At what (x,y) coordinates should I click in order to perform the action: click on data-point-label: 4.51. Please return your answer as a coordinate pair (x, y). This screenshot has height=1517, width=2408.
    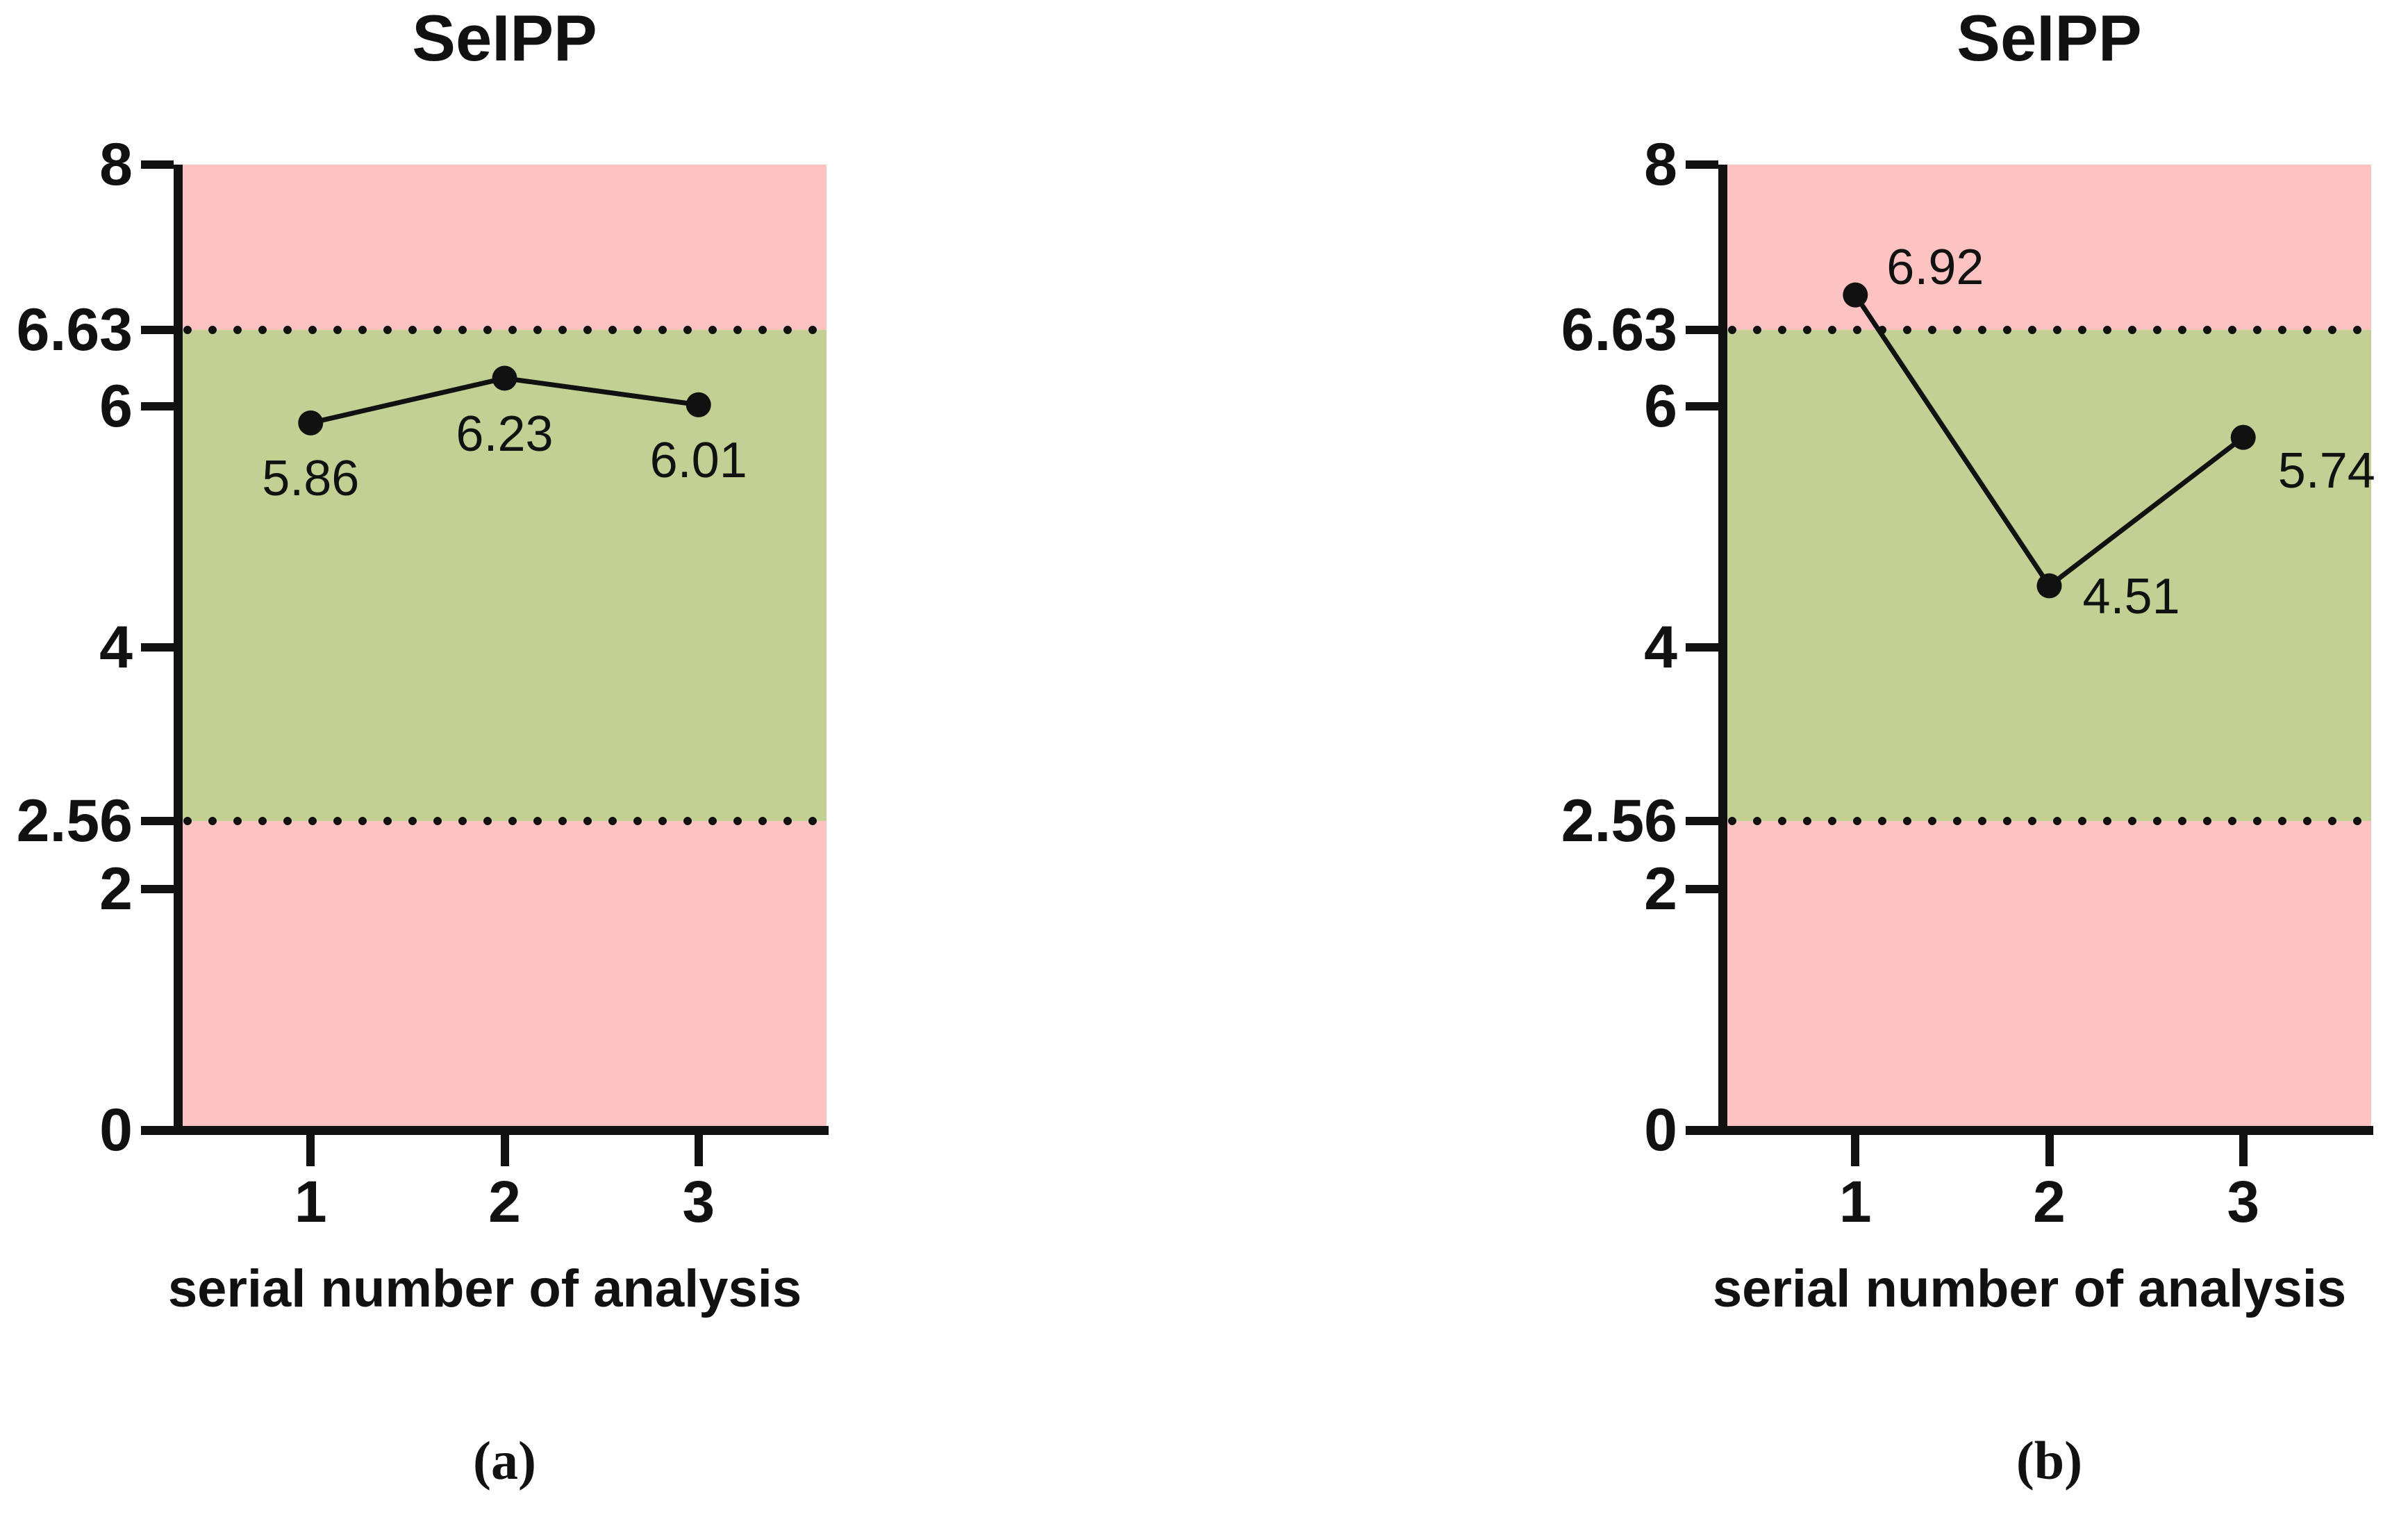
    Looking at the image, I should click on (2131, 597).